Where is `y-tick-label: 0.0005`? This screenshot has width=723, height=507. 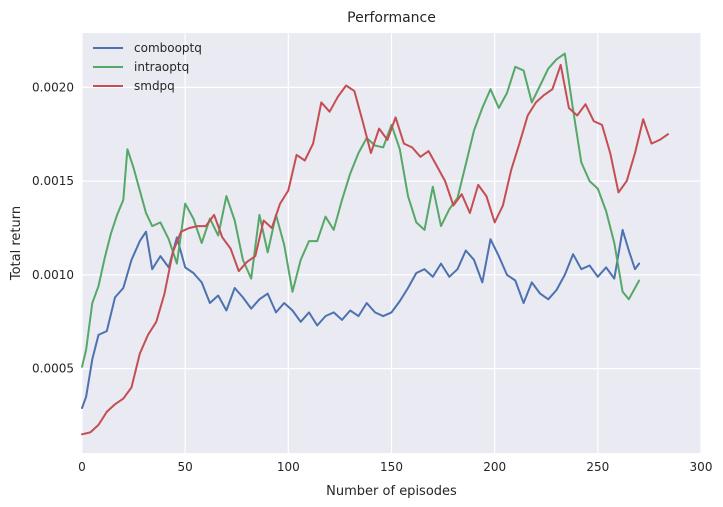
y-tick-label: 0.0005 is located at coordinates (53, 369).